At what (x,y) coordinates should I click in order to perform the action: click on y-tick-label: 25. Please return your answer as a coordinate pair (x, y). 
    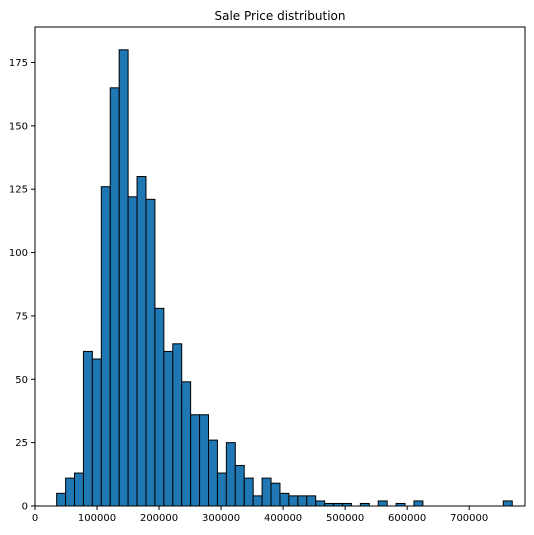
    Looking at the image, I should click on (21, 443).